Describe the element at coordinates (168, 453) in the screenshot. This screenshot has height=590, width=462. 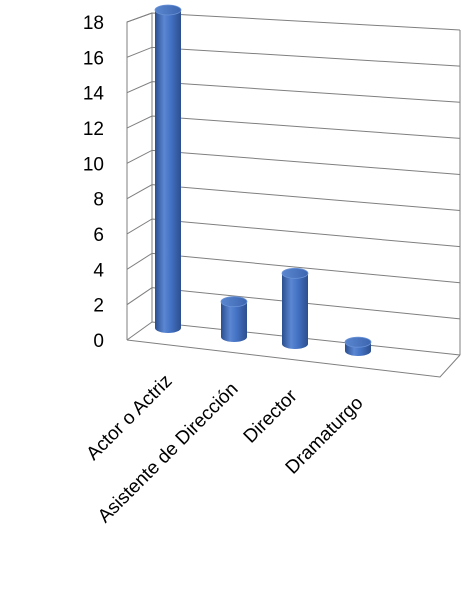
I see `x-tick-label: Asistente de Dirección` at that location.